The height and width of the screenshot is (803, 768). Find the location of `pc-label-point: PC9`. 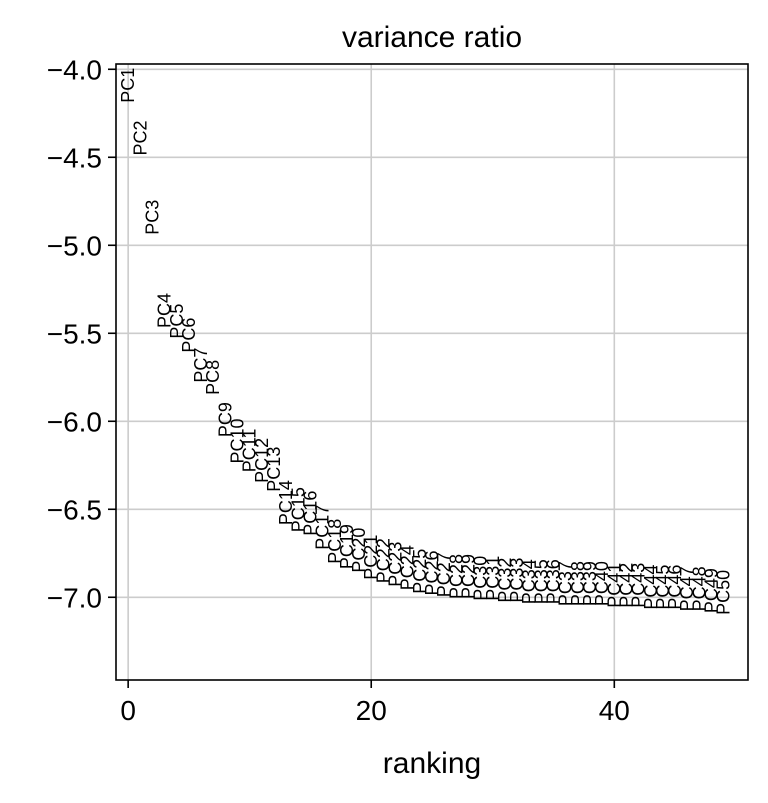

pc-label-point: PC9 is located at coordinates (225, 419).